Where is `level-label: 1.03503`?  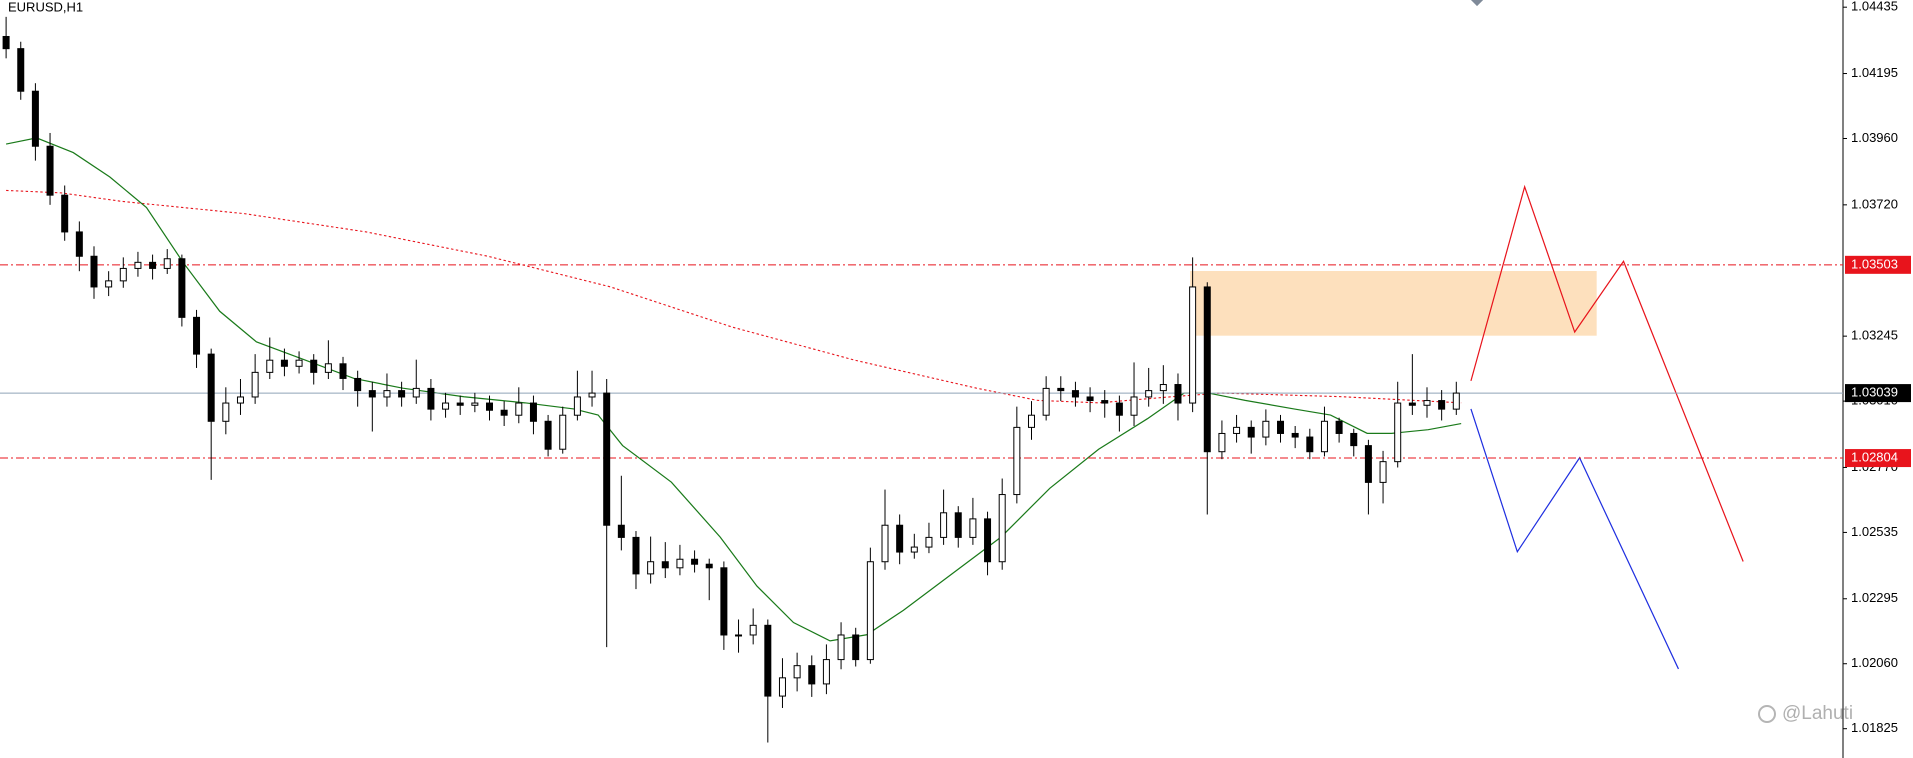
level-label: 1.03503 is located at coordinates (1874, 263).